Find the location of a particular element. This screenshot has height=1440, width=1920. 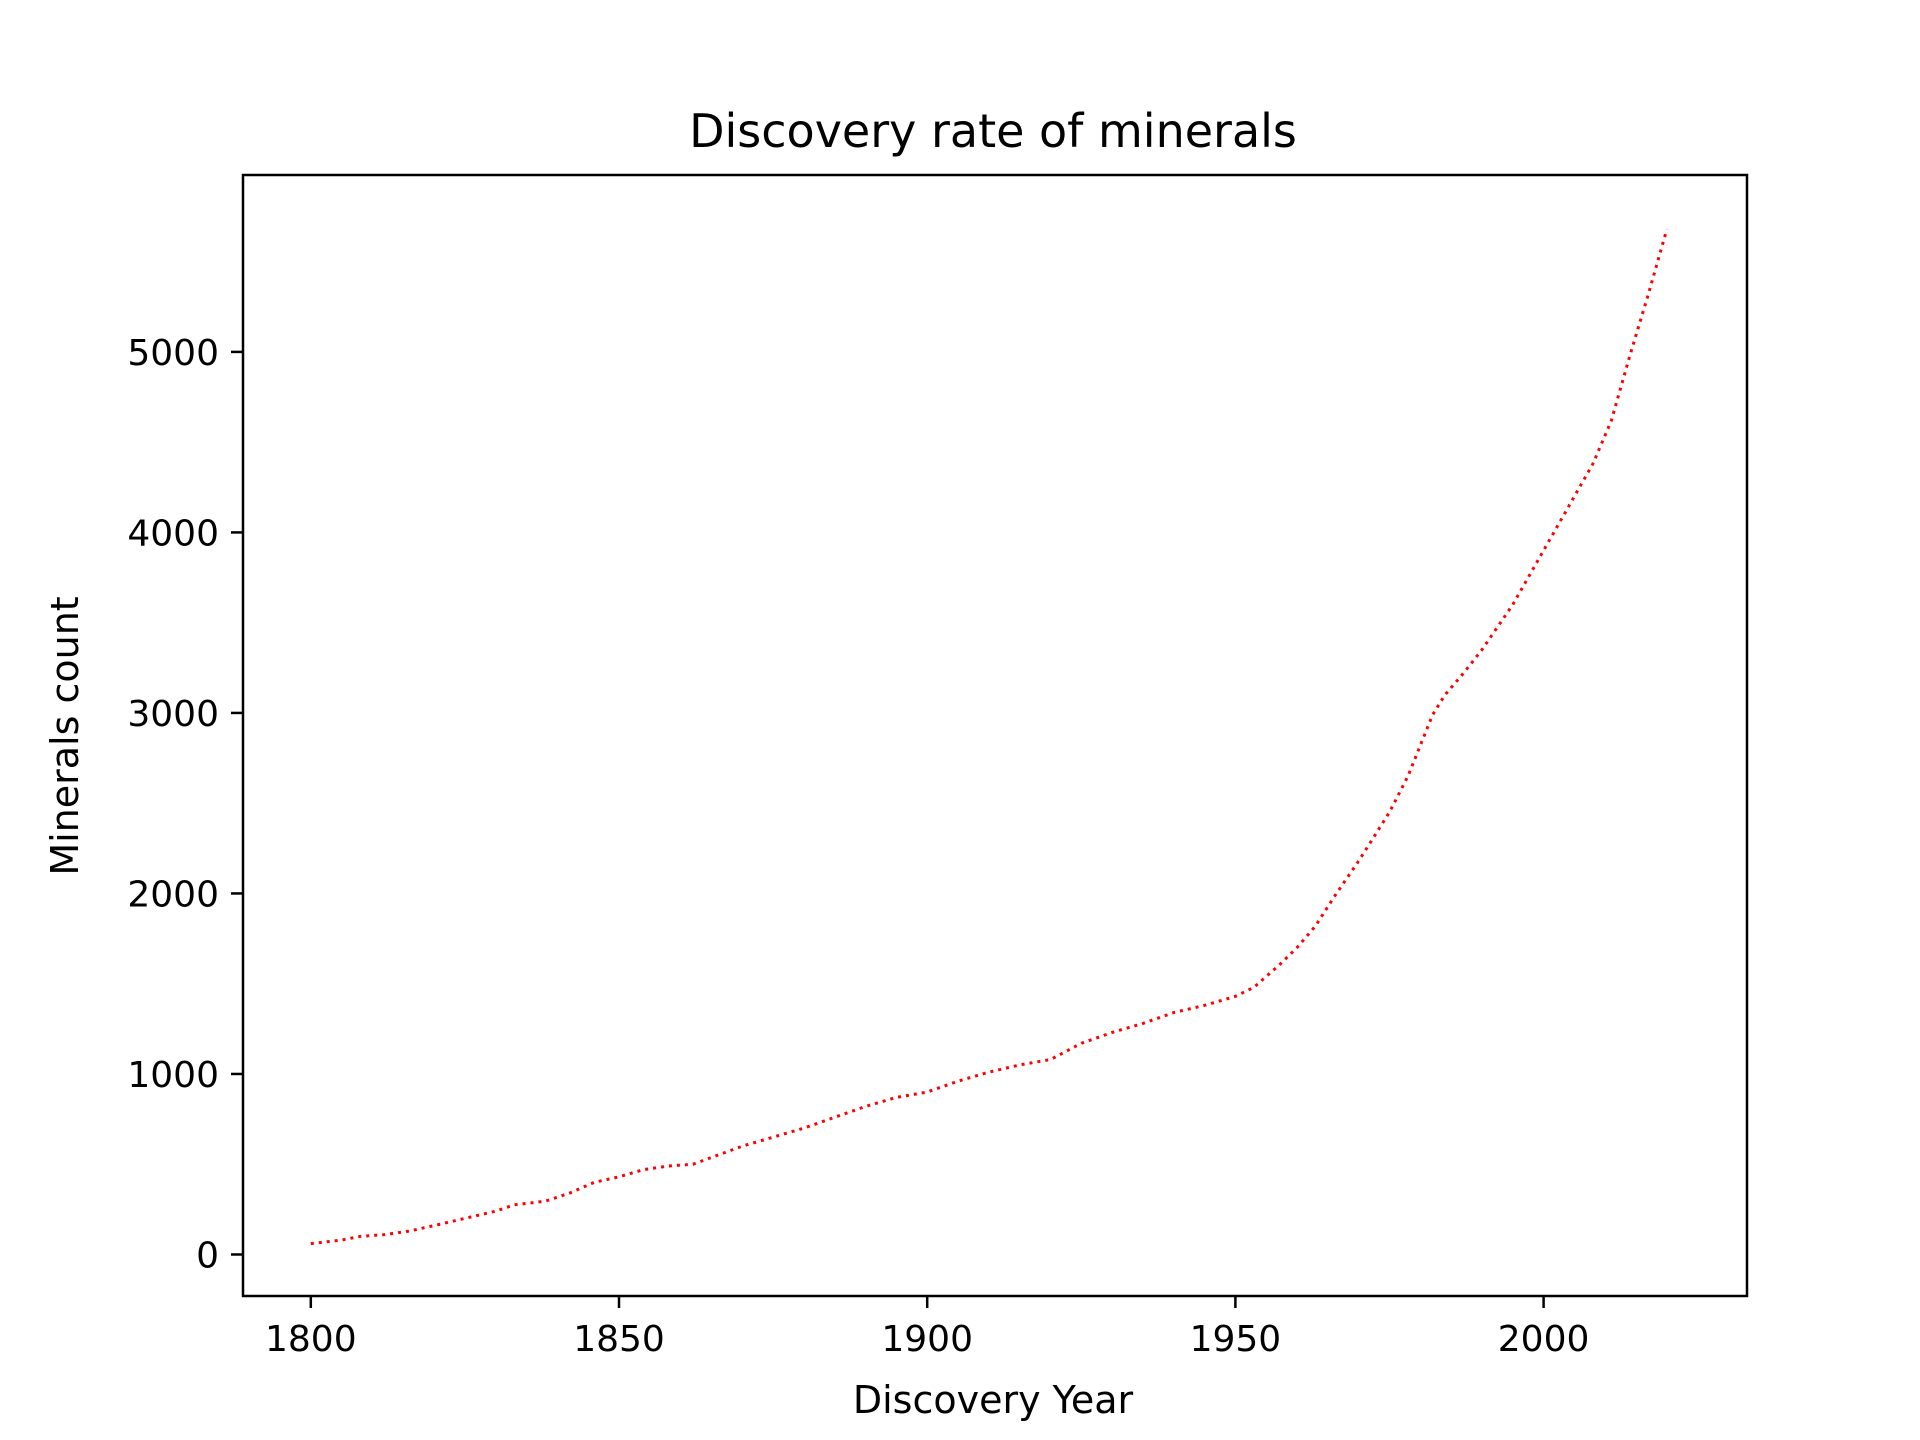

y-tick-label: 0 is located at coordinates (207, 1255).